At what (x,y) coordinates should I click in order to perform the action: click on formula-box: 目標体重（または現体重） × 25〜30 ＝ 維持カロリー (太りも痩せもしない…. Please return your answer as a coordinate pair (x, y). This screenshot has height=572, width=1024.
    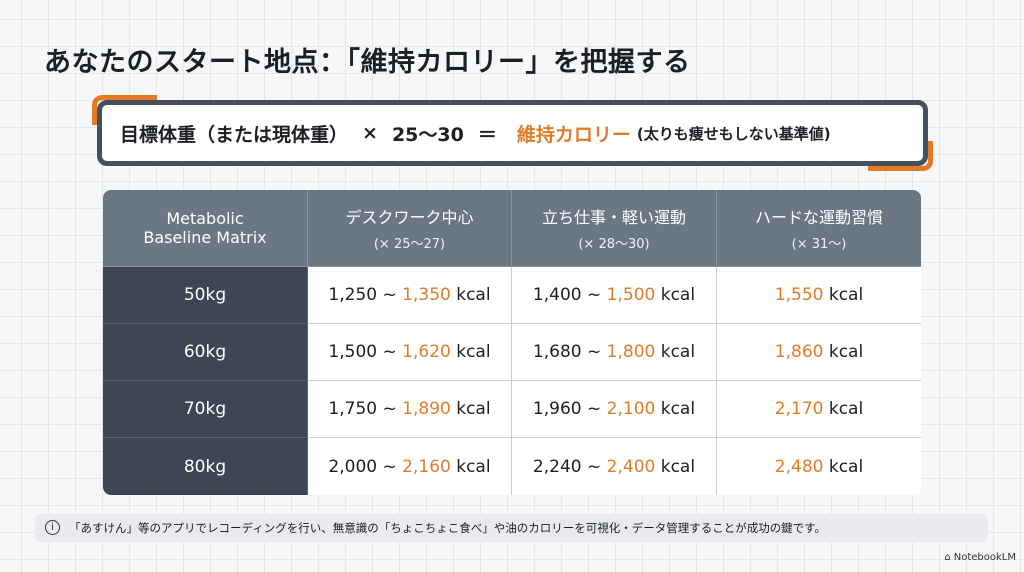
    Looking at the image, I should click on (512, 133).